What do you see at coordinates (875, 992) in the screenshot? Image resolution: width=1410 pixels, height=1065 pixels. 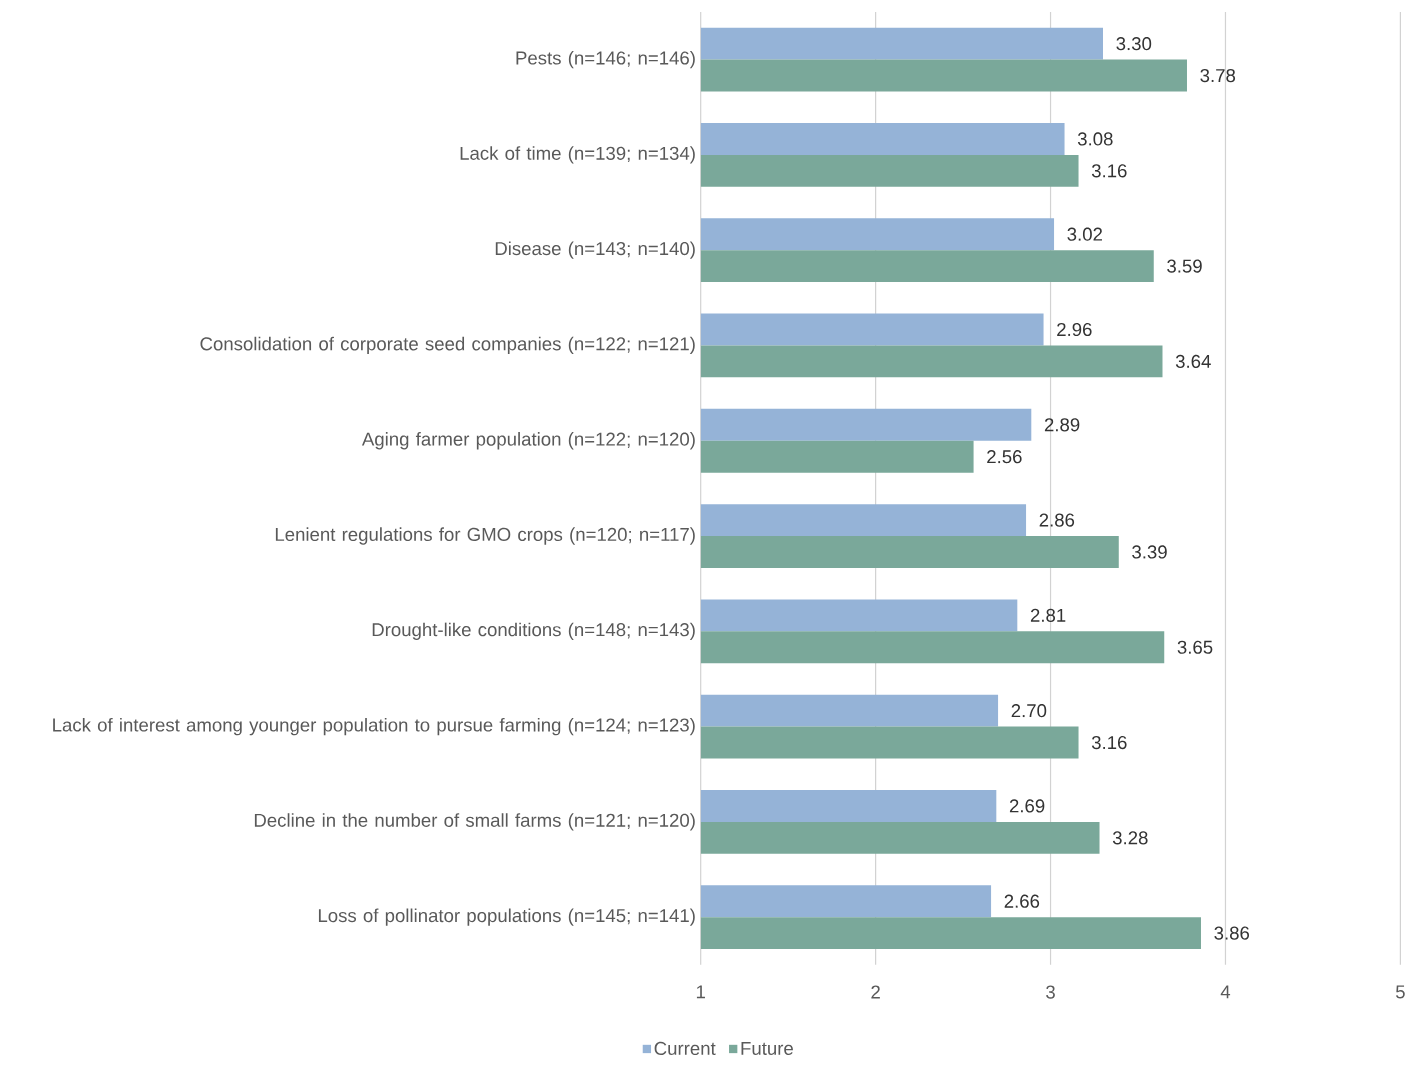 I see `x-tick-label: 2` at bounding box center [875, 992].